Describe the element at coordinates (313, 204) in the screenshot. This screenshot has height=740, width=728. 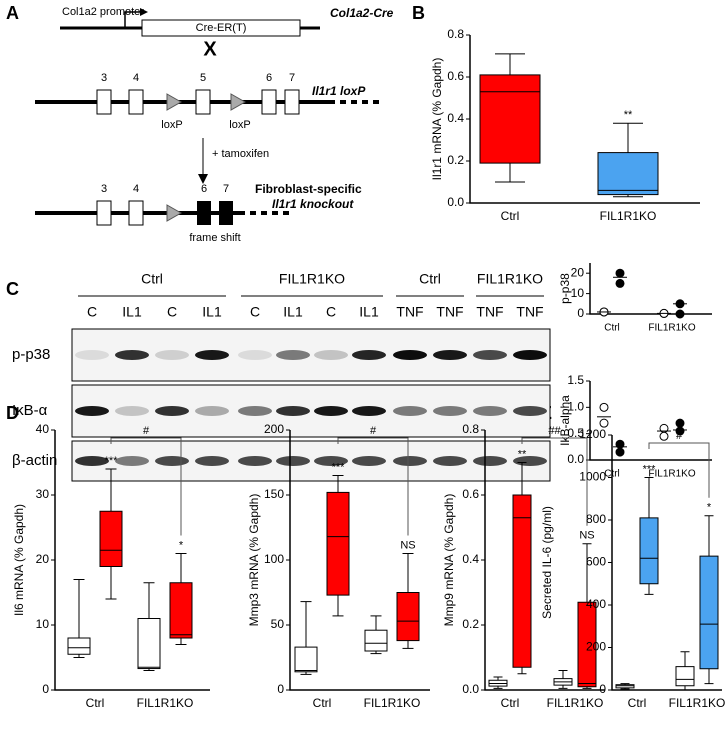
I see `ko-label: Il1r1 knockout` at that location.